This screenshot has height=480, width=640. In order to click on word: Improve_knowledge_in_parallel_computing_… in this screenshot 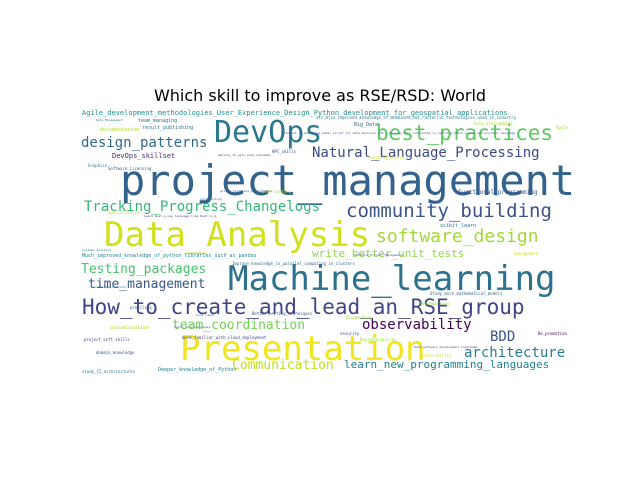, I will do `click(293, 263)`.